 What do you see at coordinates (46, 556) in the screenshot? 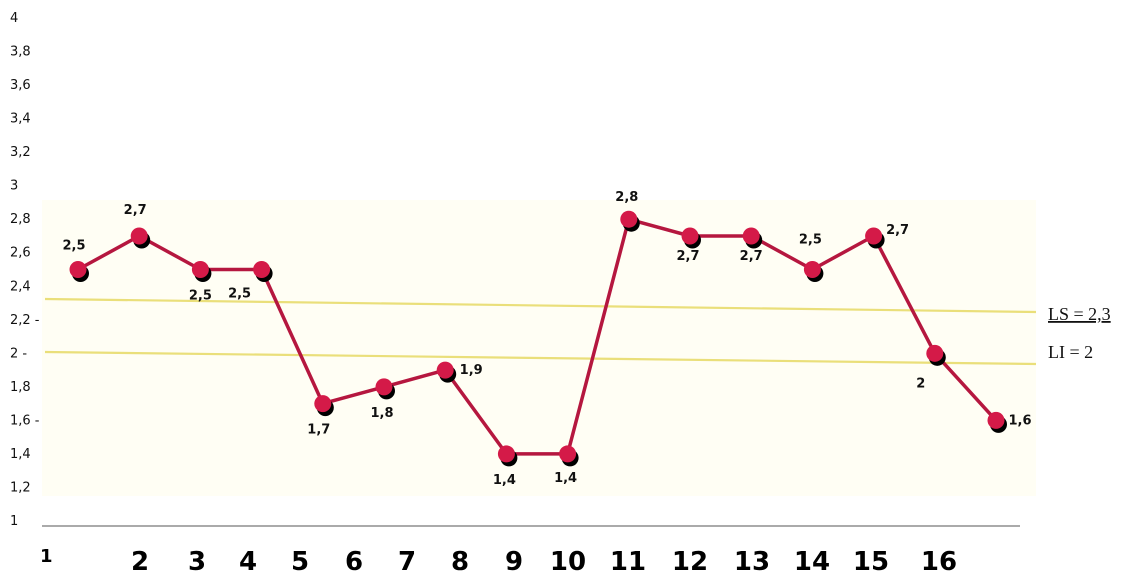
I see `x-tick-label: 1` at bounding box center [46, 556].